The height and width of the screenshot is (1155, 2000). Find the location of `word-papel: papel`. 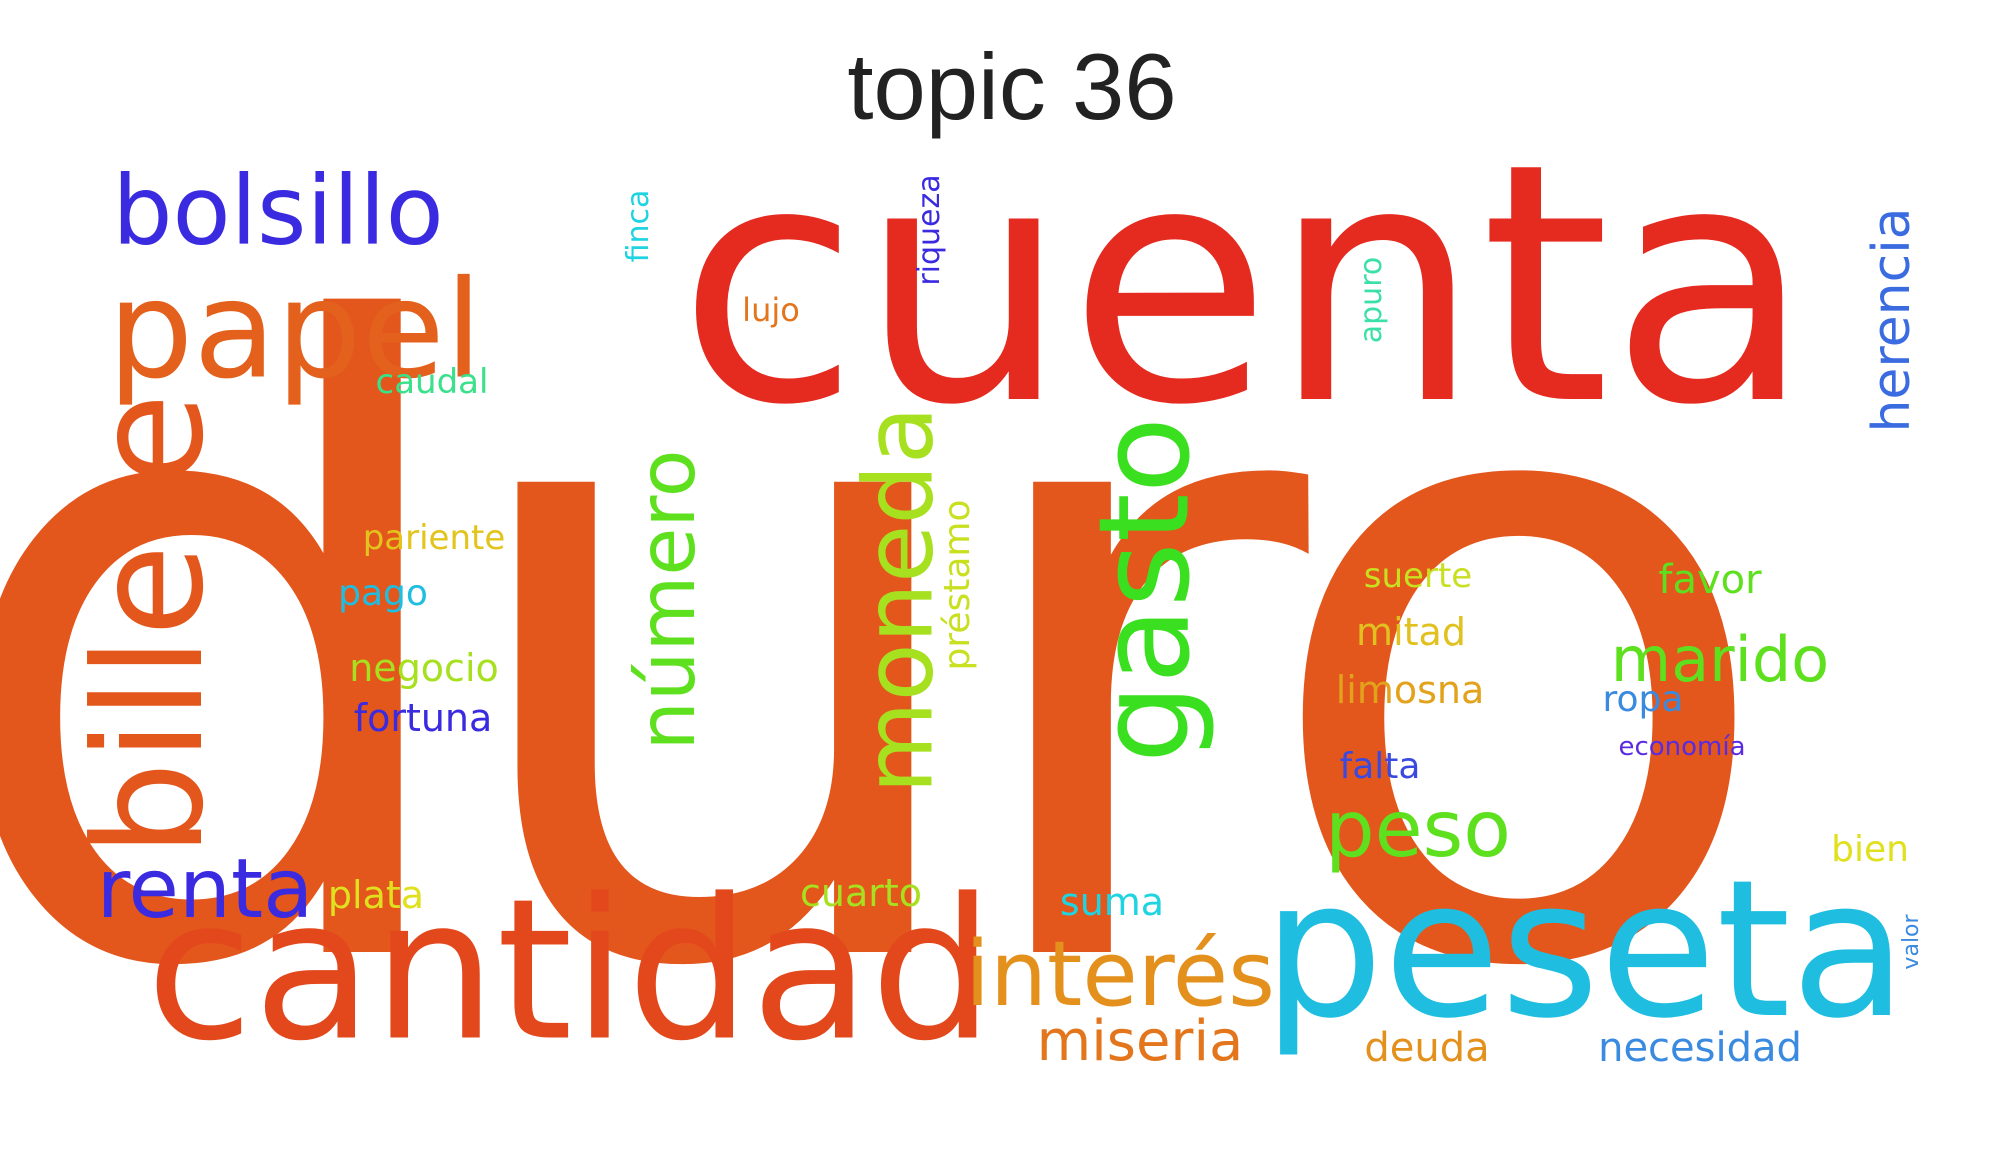

word-papel: papel is located at coordinates (295, 330).